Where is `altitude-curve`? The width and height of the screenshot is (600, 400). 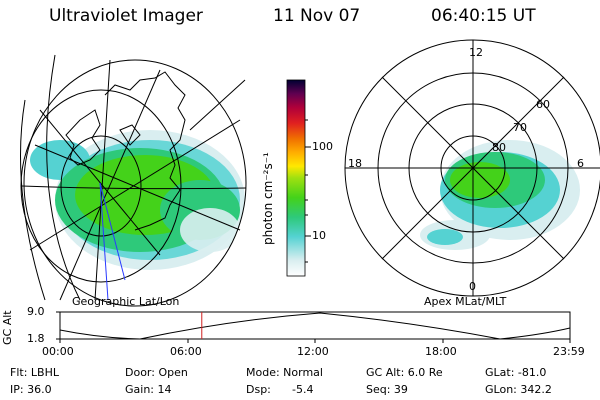 altitude-curve is located at coordinates (315, 326).